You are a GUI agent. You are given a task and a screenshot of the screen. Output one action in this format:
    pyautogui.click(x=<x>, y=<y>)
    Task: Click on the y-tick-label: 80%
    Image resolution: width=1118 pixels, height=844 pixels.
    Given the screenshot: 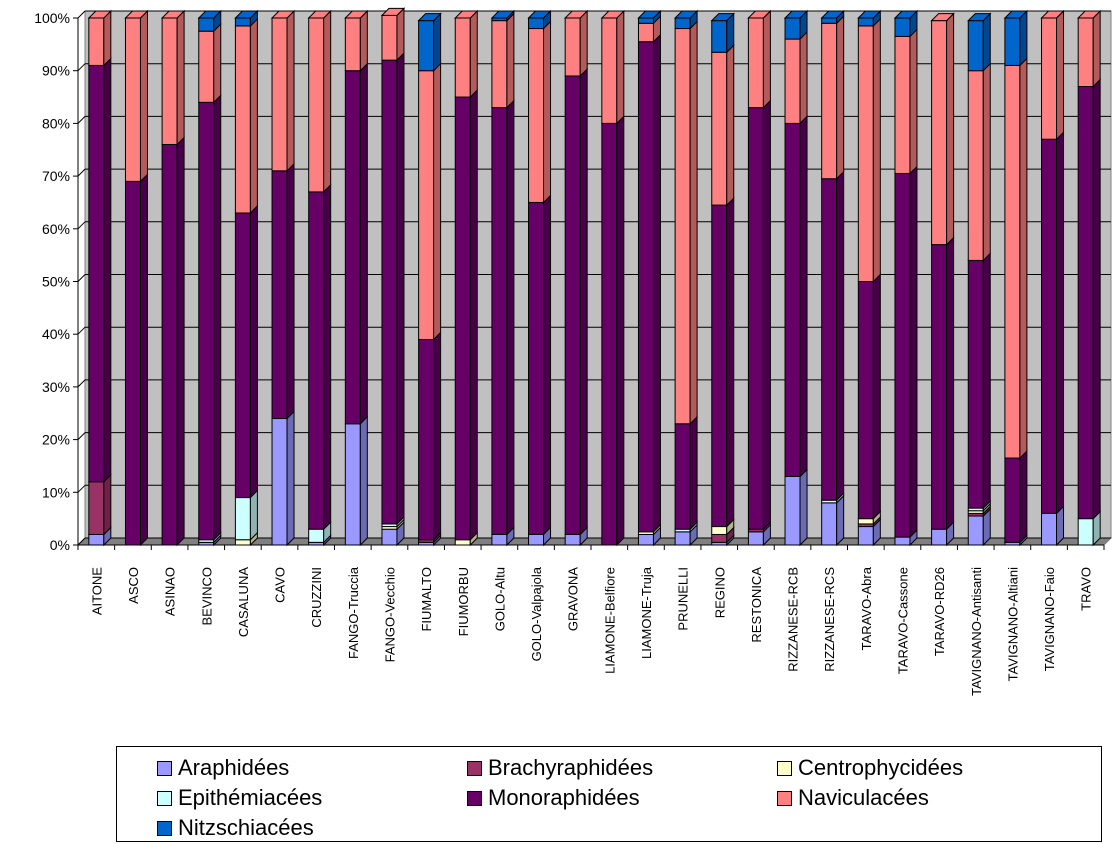 What is the action you would take?
    pyautogui.click(x=56, y=123)
    